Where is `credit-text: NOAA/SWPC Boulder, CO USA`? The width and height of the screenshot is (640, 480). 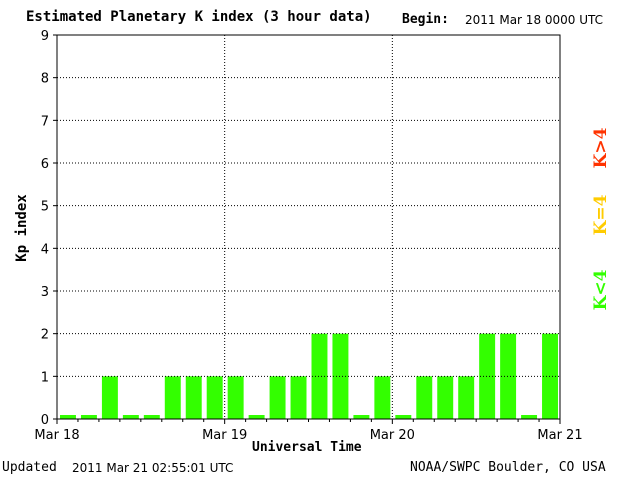
credit-text: NOAA/SWPC Boulder, CO USA is located at coordinates (508, 467).